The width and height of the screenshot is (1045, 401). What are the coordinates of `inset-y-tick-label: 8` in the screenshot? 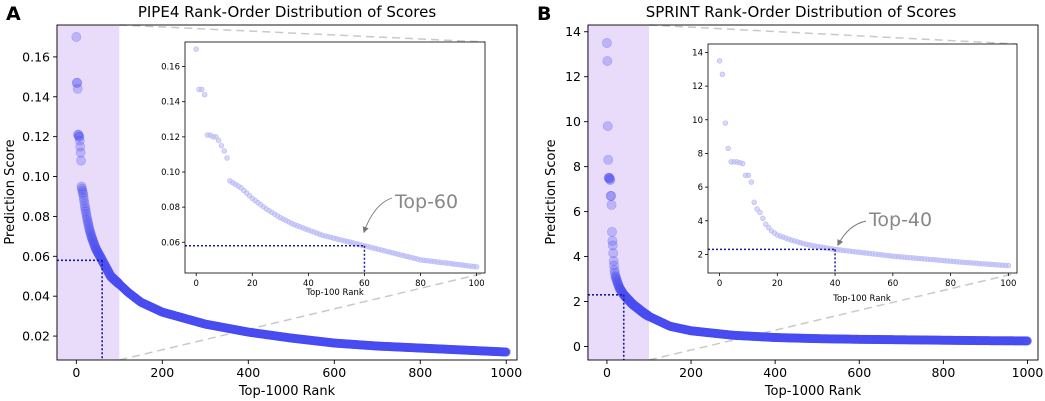 It's located at (700, 154).